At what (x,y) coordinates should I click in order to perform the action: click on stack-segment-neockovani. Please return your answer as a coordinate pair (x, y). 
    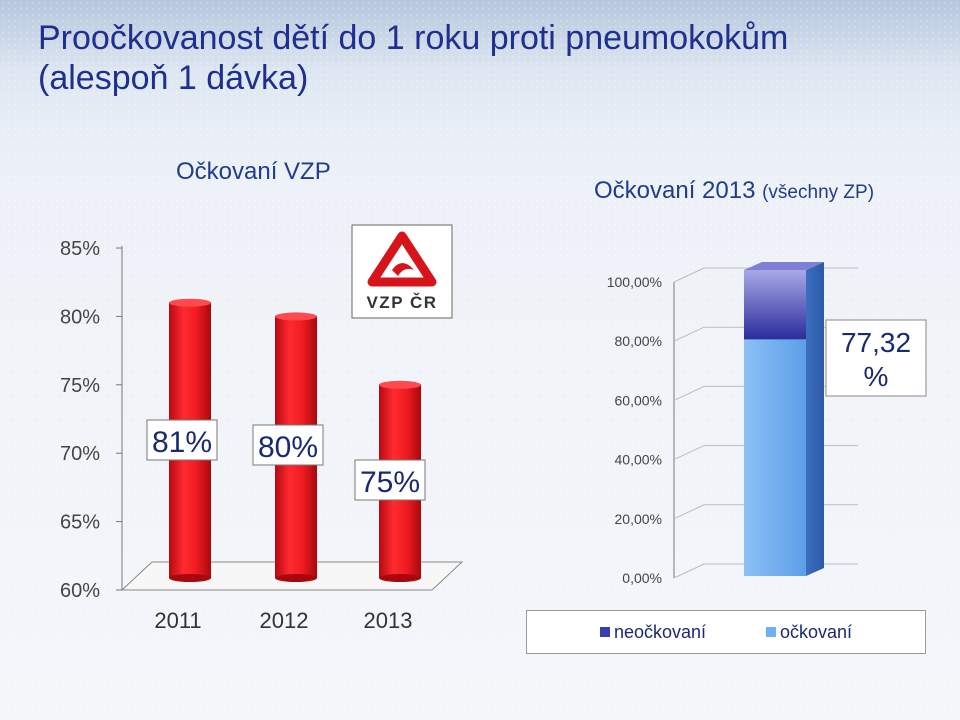
    Looking at the image, I should click on (775, 305).